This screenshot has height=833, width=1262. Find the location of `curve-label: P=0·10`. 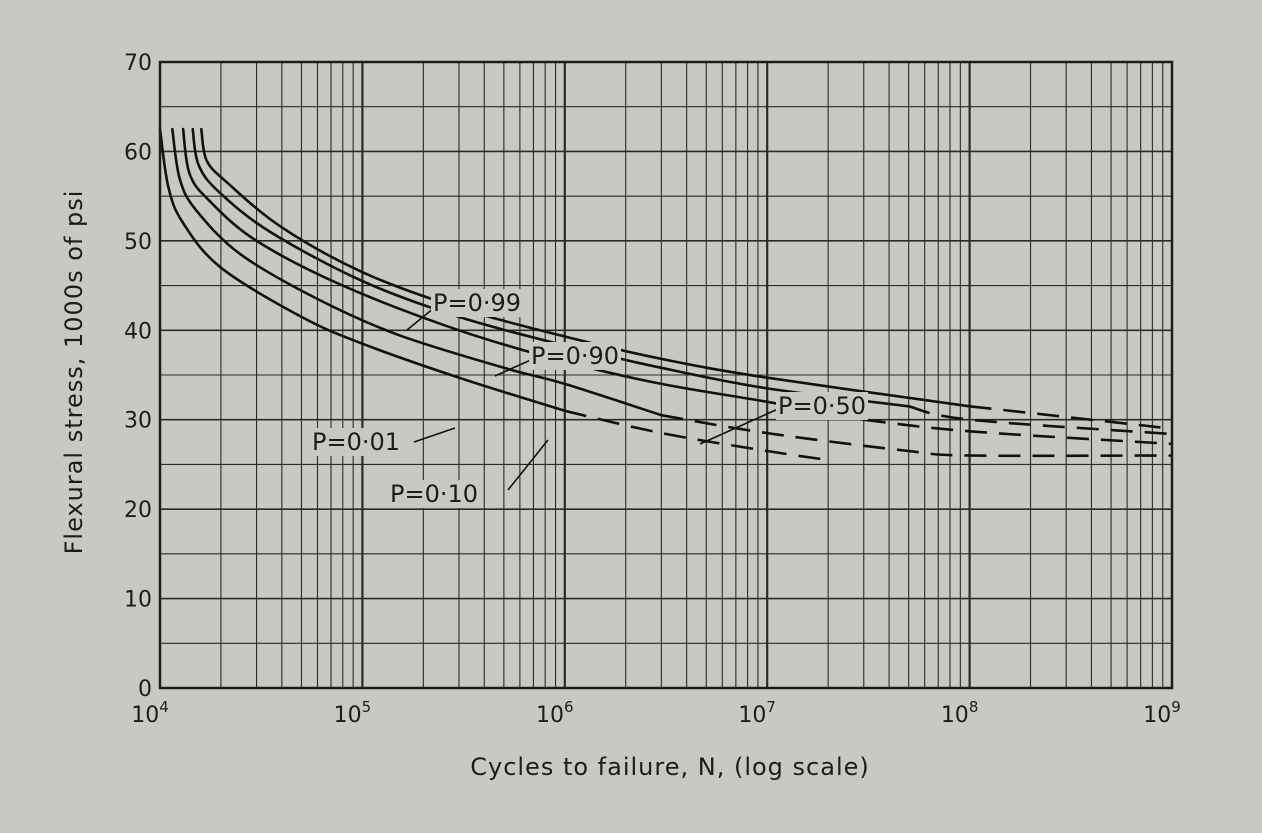

curve-label: P=0·10 is located at coordinates (434, 494).